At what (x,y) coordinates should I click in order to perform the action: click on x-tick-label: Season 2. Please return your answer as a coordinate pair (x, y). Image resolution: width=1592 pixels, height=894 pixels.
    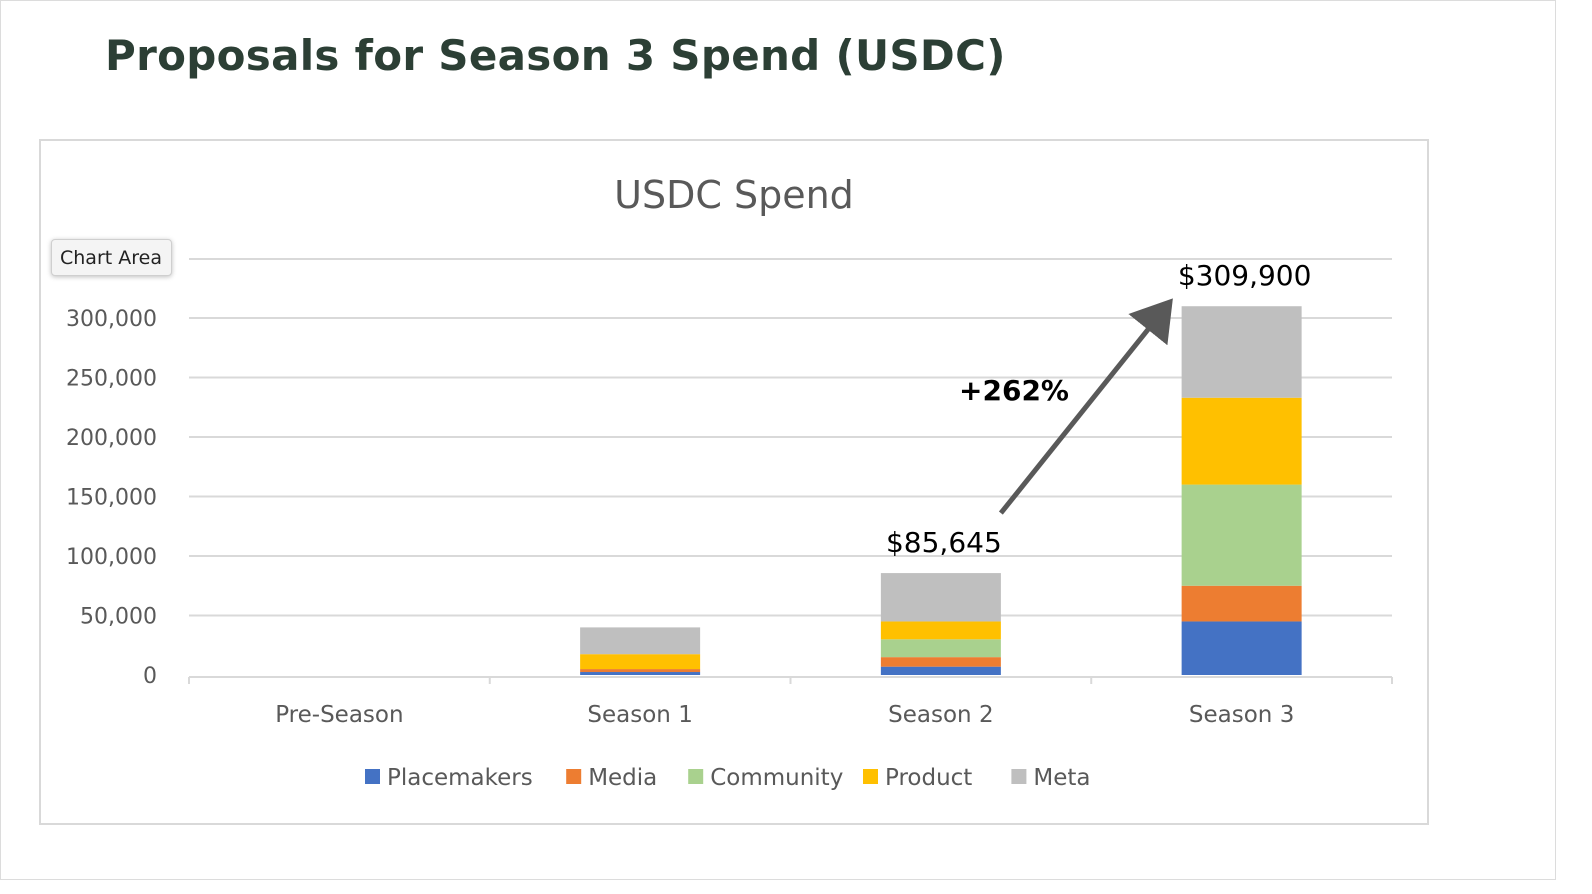
    Looking at the image, I should click on (940, 715).